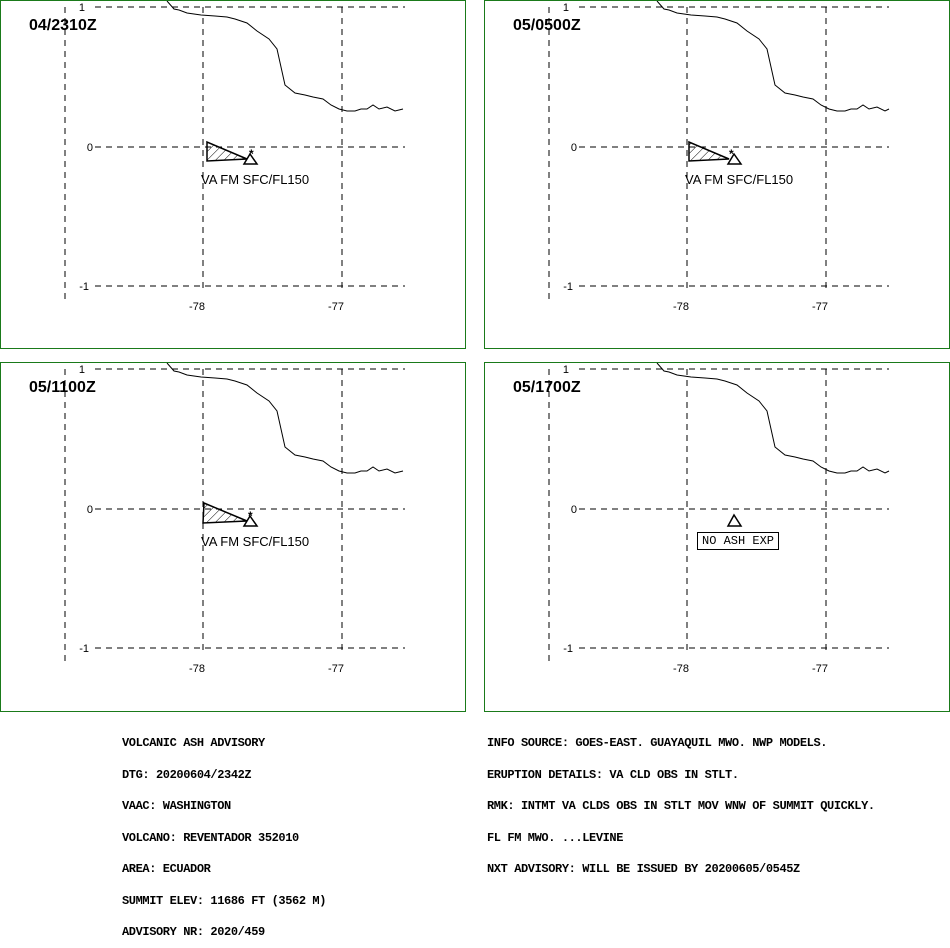 The height and width of the screenshot is (948, 950). I want to click on valid-time-label: 05/0500Z, so click(547, 25).